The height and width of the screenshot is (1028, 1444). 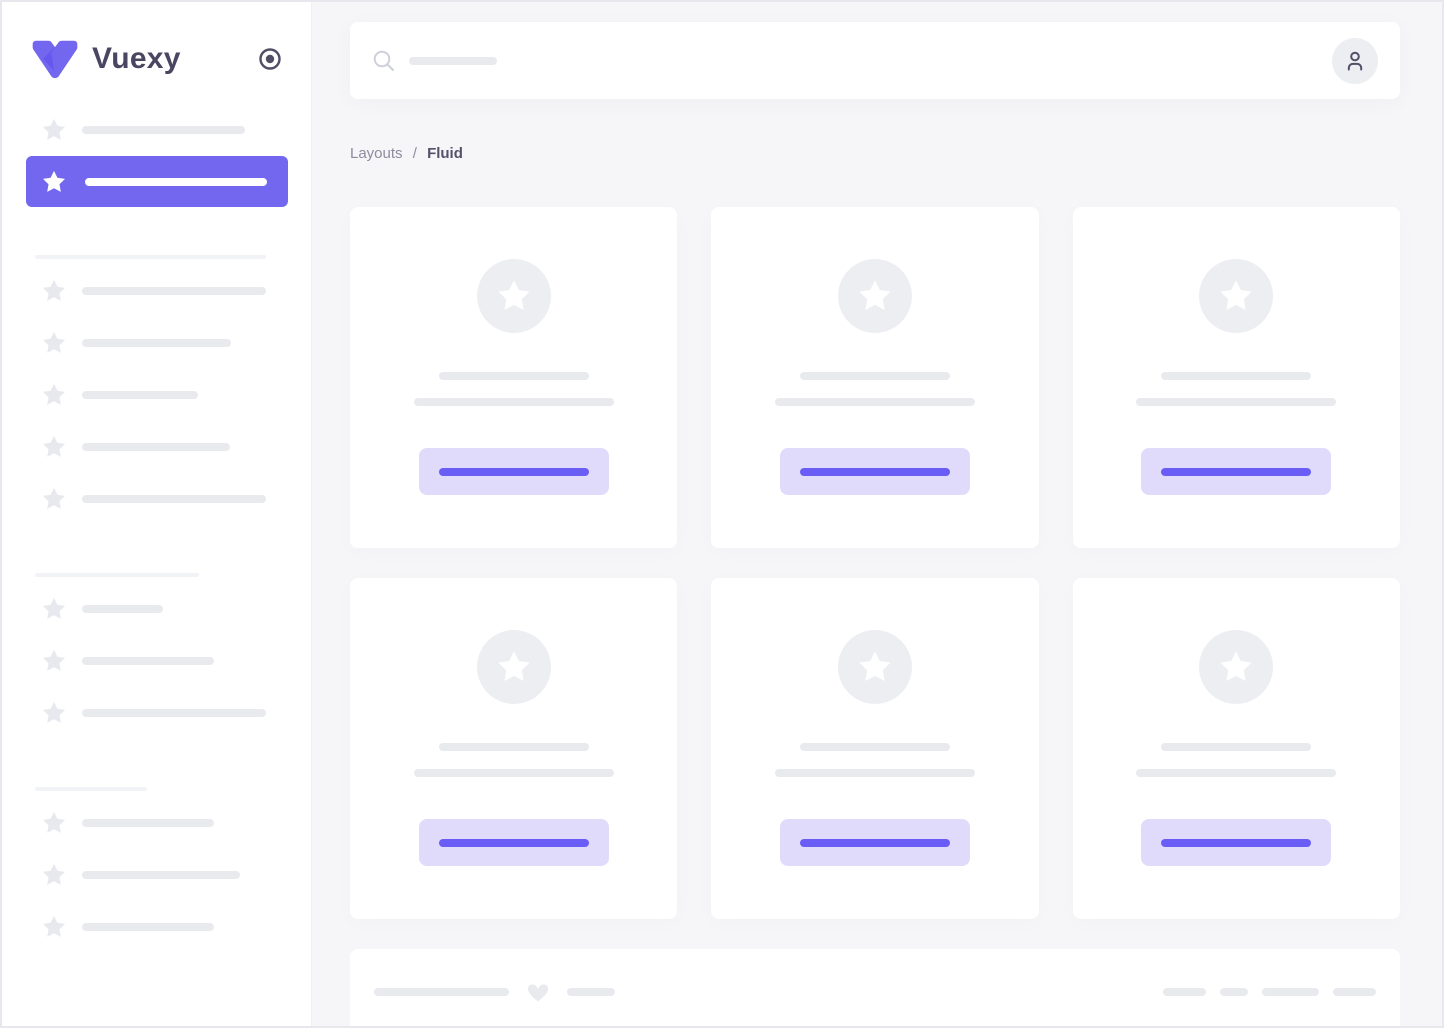 I want to click on sidebar-header: Vuexy, so click(x=156, y=49).